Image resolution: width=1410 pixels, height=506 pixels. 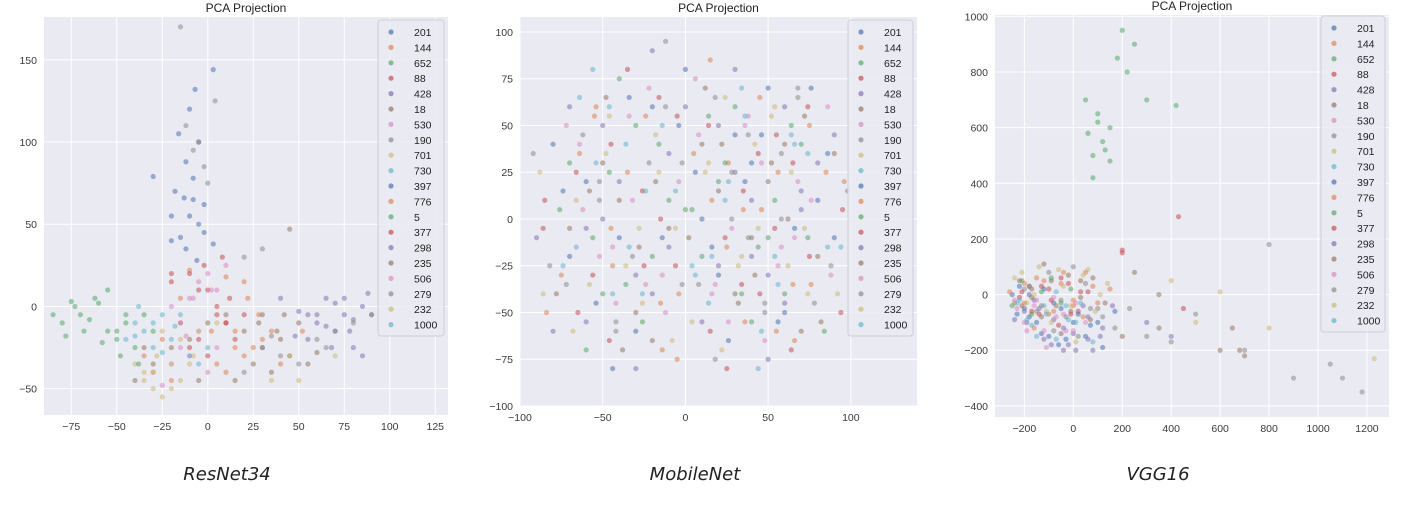 I want to click on x-tick-label: 1000, so click(x=1318, y=429).